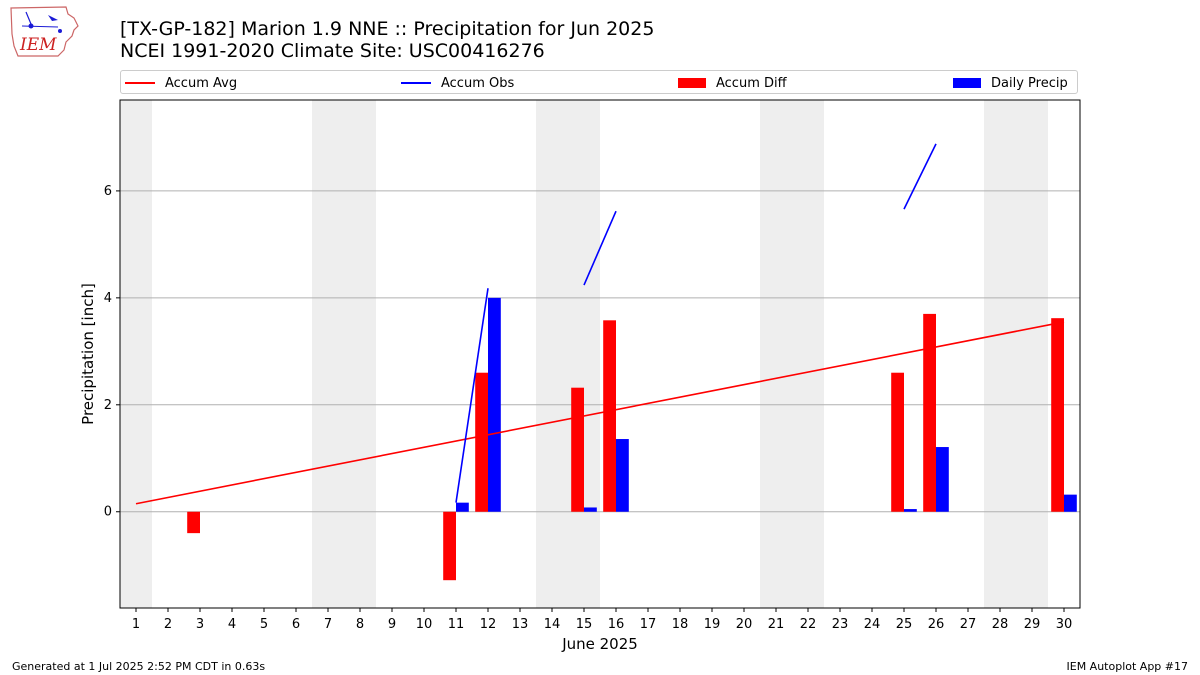  Describe the element at coordinates (108, 298) in the screenshot. I see `y-tick-label: 4` at that location.